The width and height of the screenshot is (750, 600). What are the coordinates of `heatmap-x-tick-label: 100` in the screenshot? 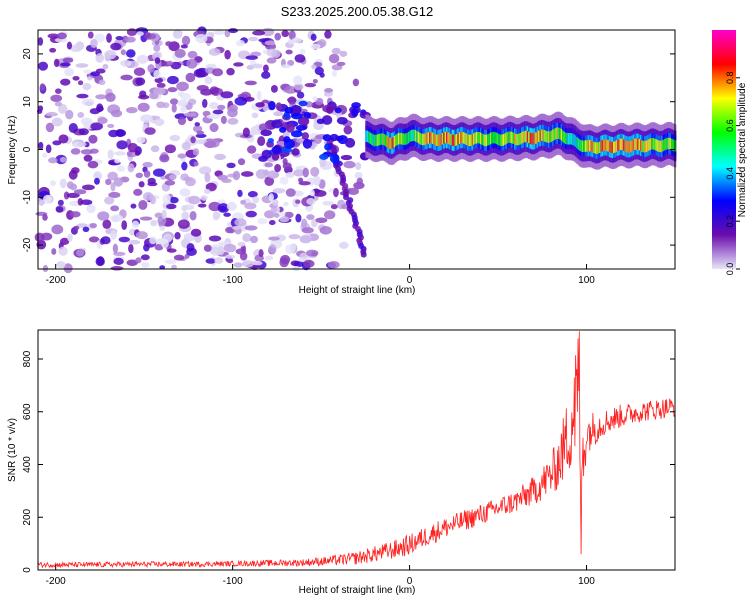 It's located at (586, 280).